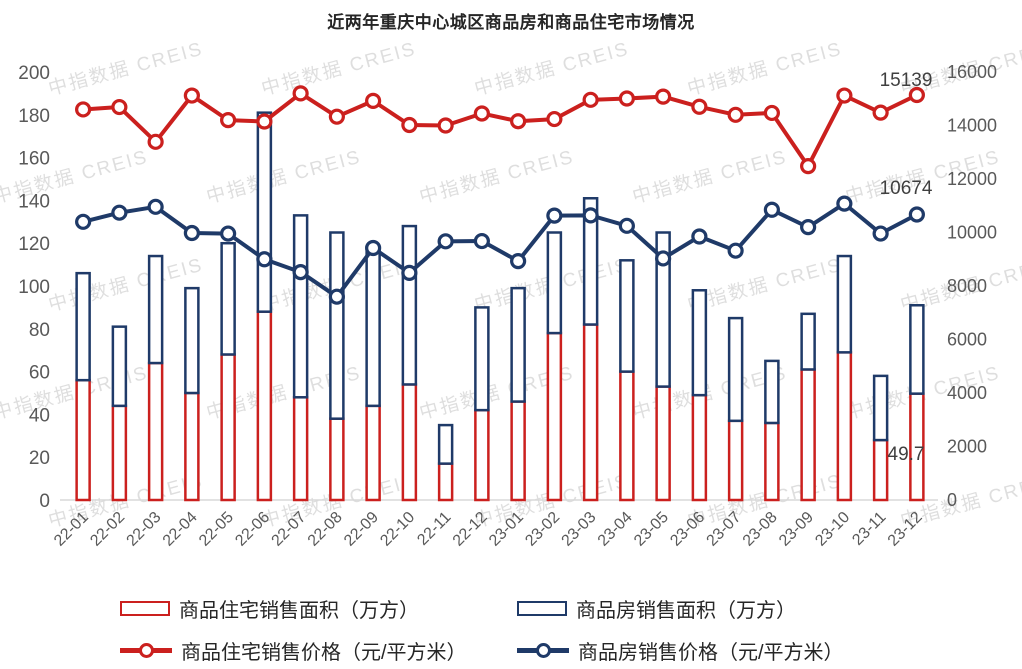 The width and height of the screenshot is (1022, 669). I want to click on left-axis-tick-label: 100, so click(34, 287).